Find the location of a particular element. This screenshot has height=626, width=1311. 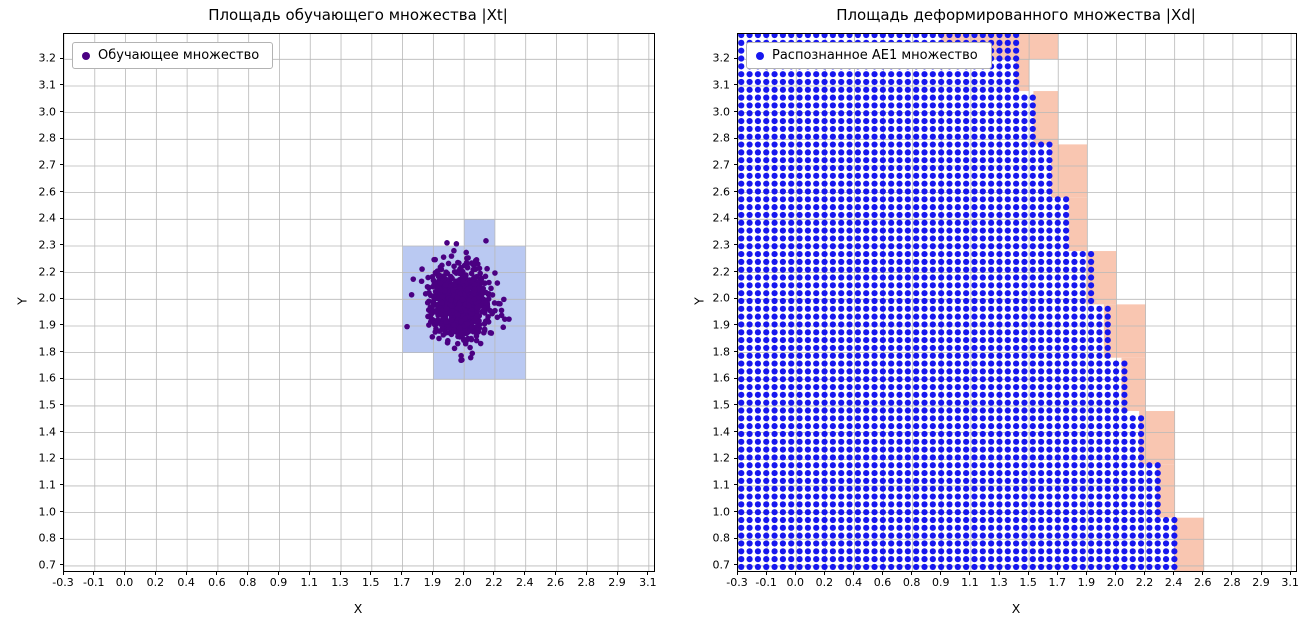

x-tick-label: 1.1 is located at coordinates (309, 582).